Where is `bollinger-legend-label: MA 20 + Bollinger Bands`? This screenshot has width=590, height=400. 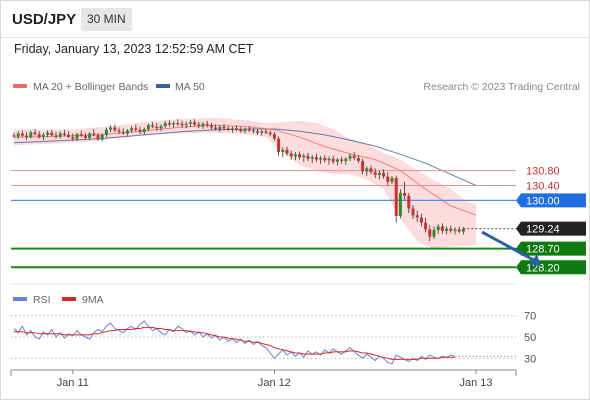 bollinger-legend-label: MA 20 + Bollinger Bands is located at coordinates (90, 87).